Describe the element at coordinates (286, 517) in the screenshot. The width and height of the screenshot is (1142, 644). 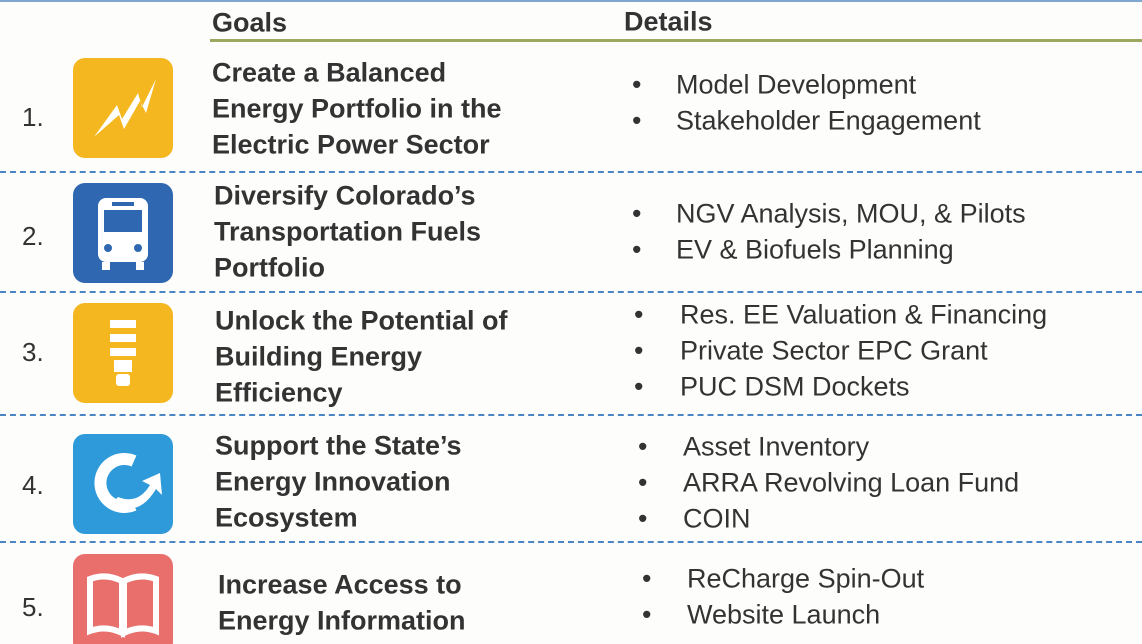
I see `goal-line: Ecosystem` at that location.